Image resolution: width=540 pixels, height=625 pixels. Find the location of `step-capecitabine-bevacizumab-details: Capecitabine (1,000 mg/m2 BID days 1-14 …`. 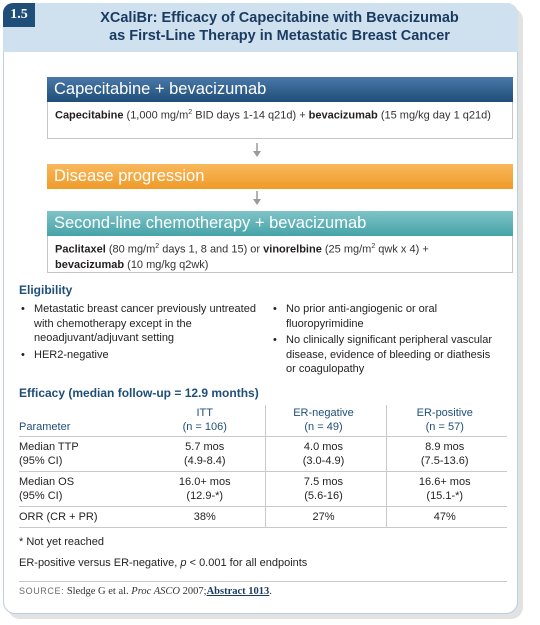

step-capecitabine-bevacizumab-details: Capecitabine (1,000 mg/m2 BID days 1-14 … is located at coordinates (280, 120).